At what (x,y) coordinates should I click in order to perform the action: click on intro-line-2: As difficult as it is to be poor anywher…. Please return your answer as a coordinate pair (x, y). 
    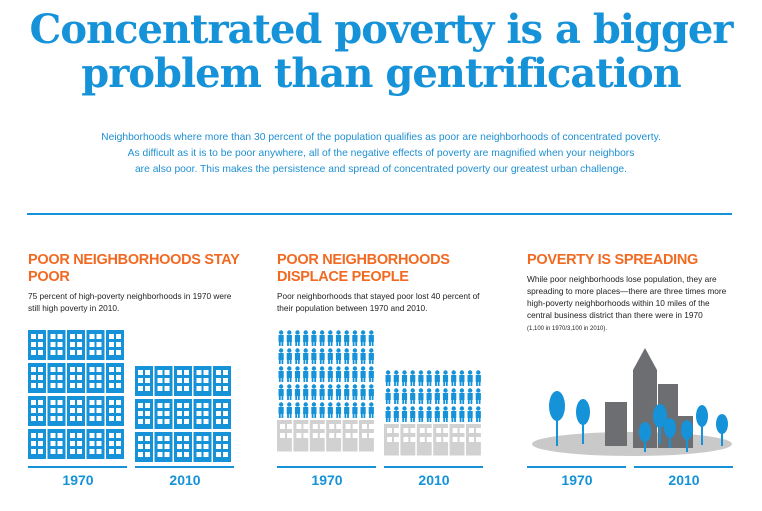
    Looking at the image, I should click on (381, 153).